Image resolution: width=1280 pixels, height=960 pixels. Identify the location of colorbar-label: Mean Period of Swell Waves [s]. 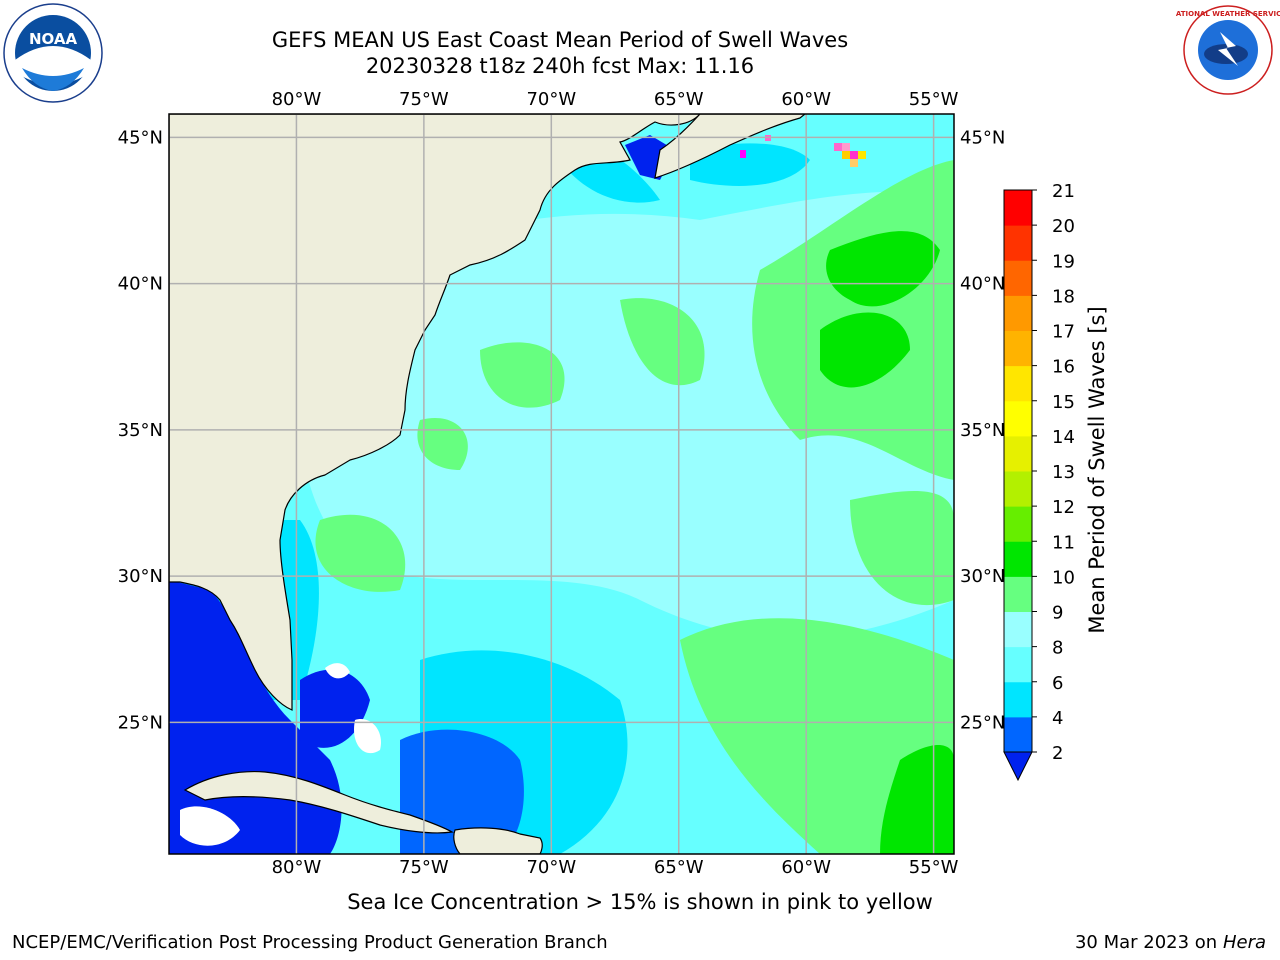
(1097, 470).